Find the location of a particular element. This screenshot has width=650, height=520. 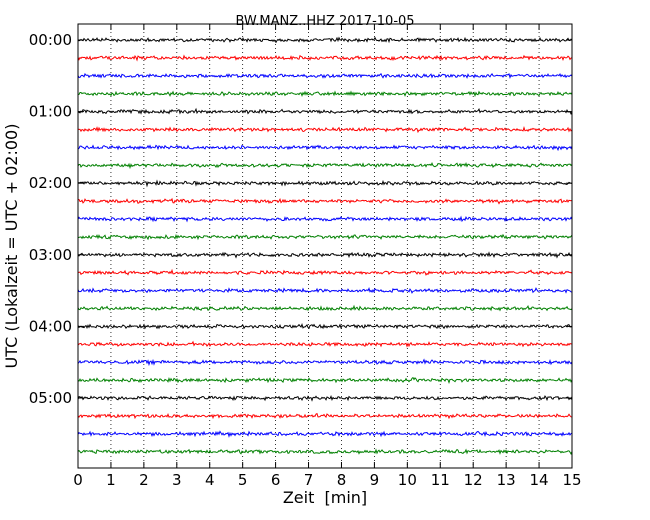

y-tick-label: 05:00 is located at coordinates (50, 398).